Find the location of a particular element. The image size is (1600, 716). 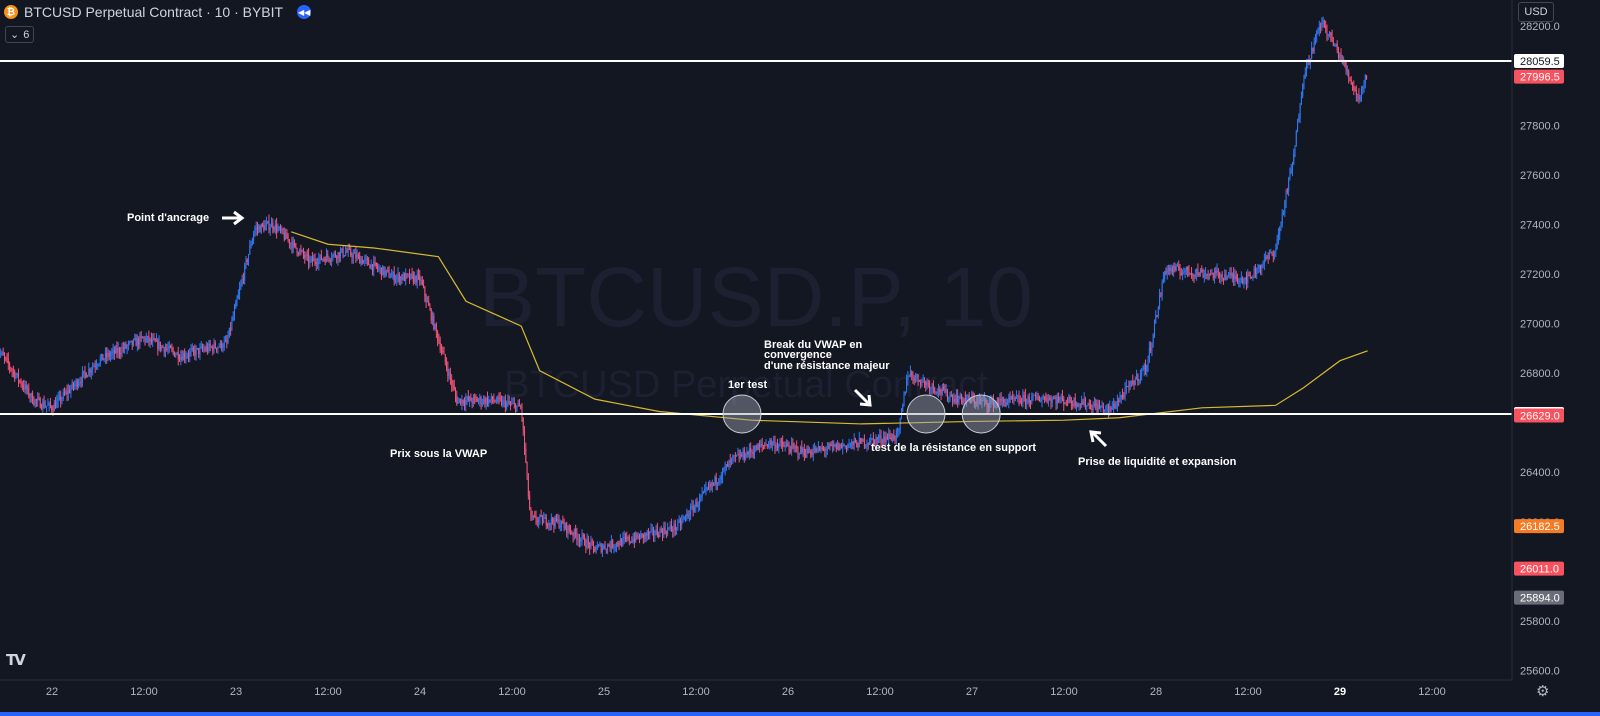

price-tick-label: 26800.0 is located at coordinates (1540, 374).